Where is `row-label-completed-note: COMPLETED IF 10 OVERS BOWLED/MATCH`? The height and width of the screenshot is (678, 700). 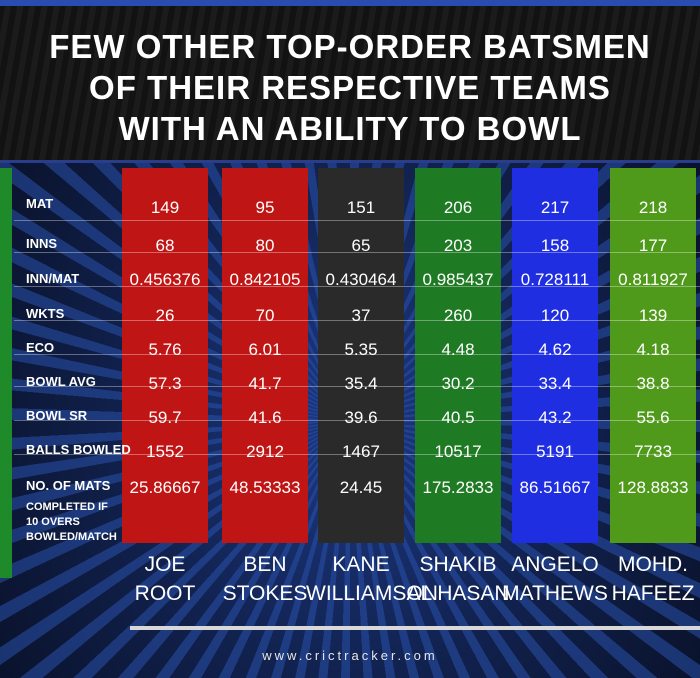 row-label-completed-note: COMPLETED IF 10 OVERS BOWLED/MATCH is located at coordinates (81, 522).